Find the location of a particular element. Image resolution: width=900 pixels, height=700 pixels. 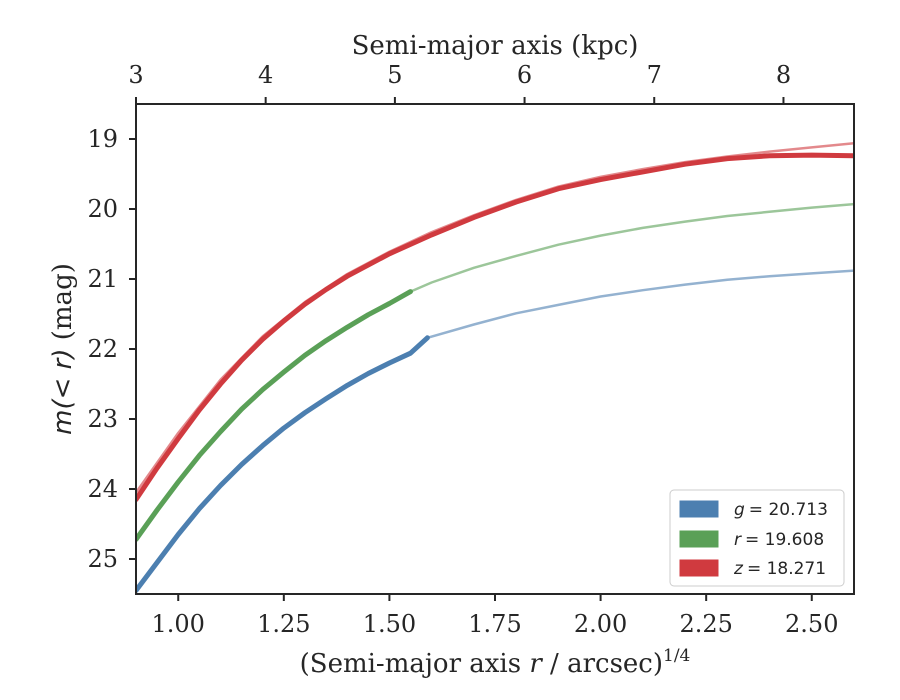

top-x-tick-label: 3 is located at coordinates (135, 75).